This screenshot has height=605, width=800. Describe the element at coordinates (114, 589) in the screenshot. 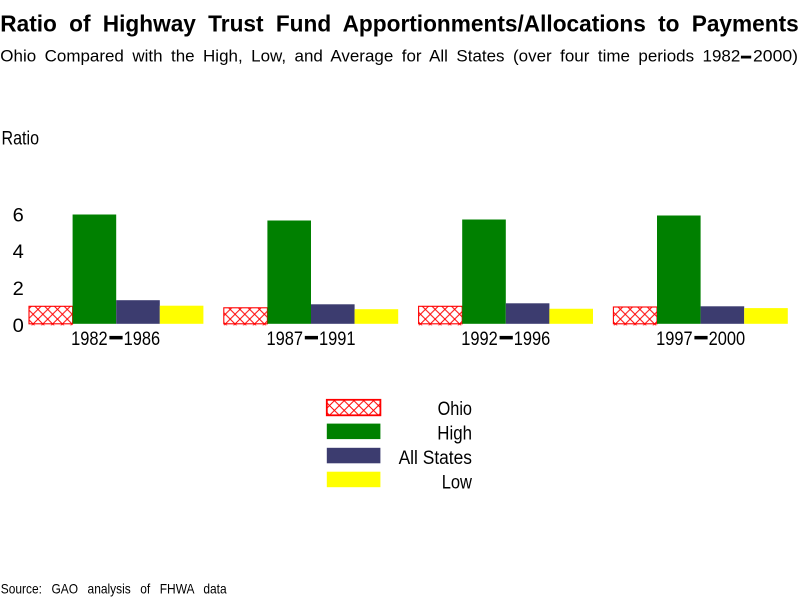

I see `svg-text:Source: GAO analysis of FHWA d: Source: GAO analysis of FHWA data` at that location.